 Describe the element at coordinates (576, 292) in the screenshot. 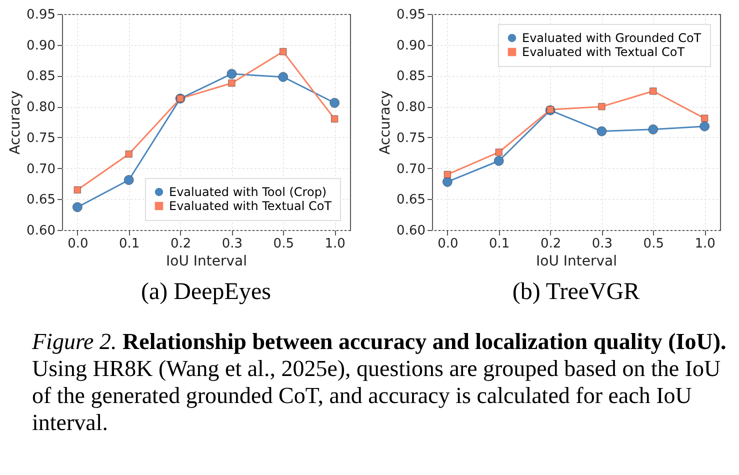

I see `text: (b) TreeVGR` at that location.